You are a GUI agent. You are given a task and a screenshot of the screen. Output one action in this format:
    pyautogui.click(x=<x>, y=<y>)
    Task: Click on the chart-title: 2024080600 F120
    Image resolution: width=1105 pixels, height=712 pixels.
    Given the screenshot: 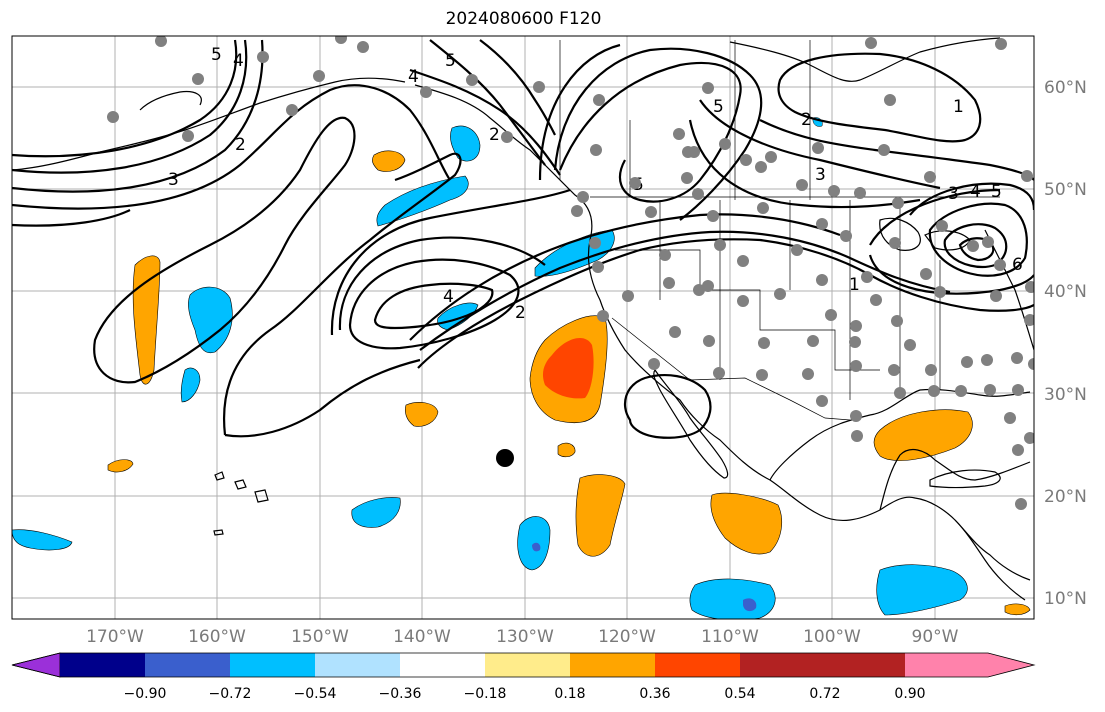 What is the action you would take?
    pyautogui.click(x=523, y=19)
    